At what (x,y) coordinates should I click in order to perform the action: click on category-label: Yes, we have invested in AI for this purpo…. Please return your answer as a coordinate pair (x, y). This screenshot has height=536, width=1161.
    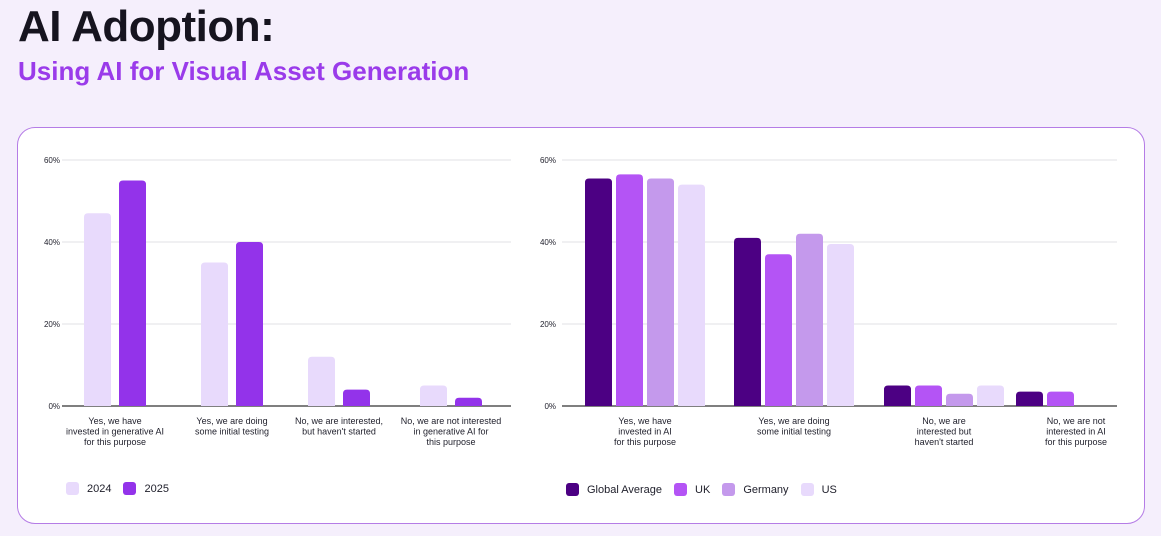
    Looking at the image, I should click on (645, 431).